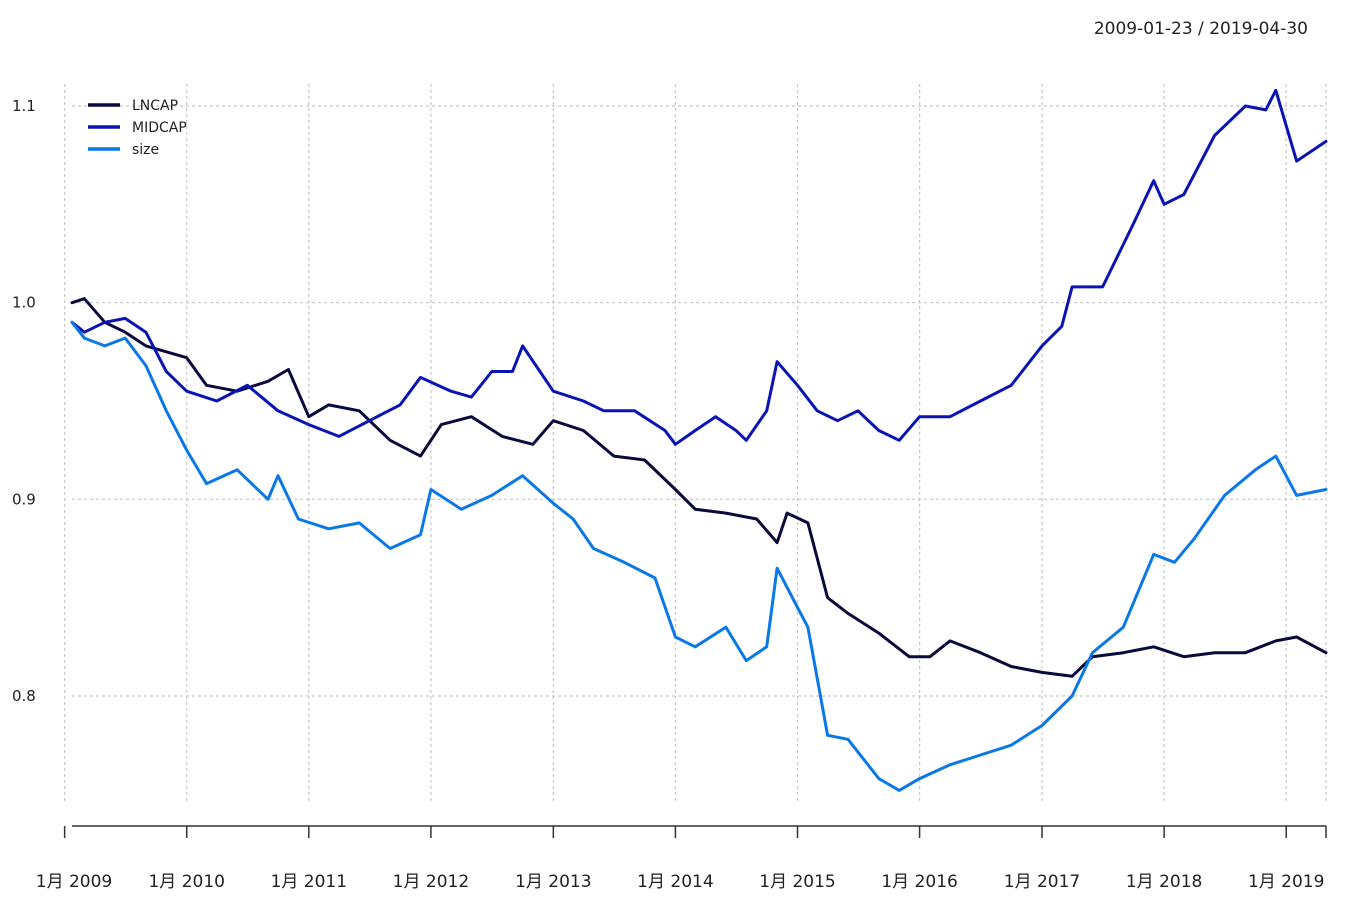  Describe the element at coordinates (1164, 882) in the screenshot. I see `x-tick-label: 1月 2018` at that location.